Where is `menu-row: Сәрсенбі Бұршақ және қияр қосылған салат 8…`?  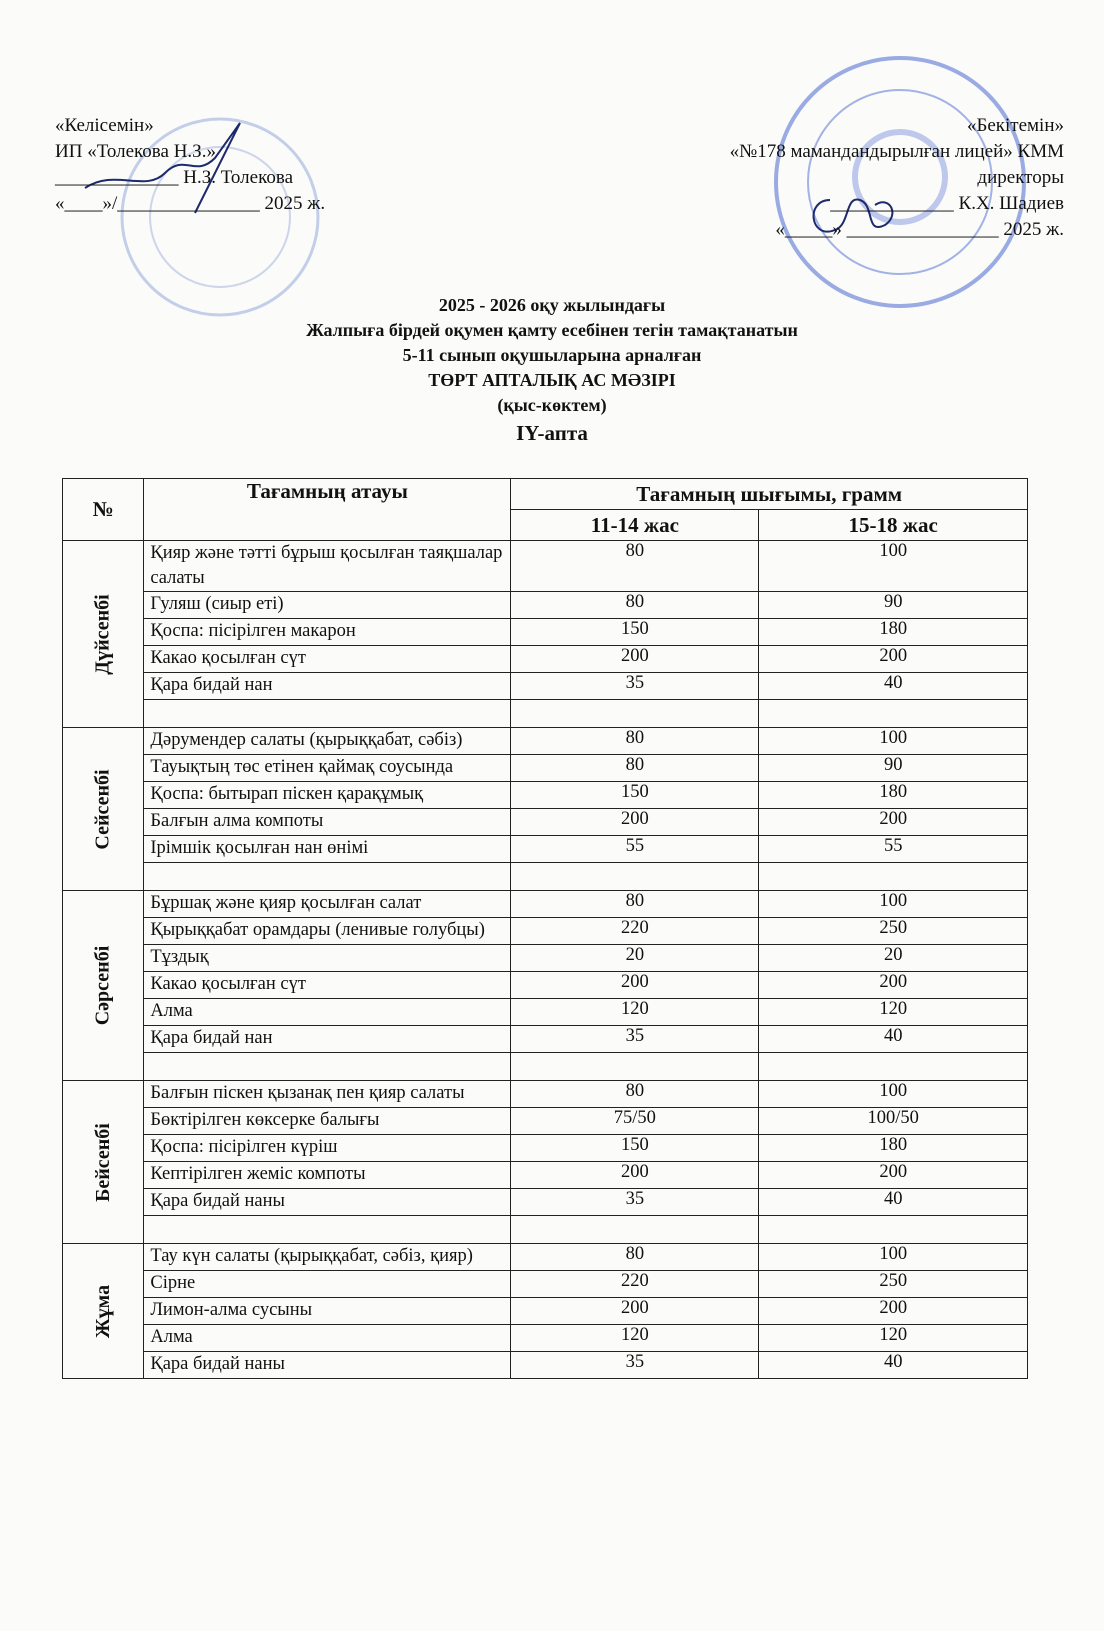
menu-row: Сәрсенбі Бұршақ және қияр қосылған салат 8… is located at coordinates (544, 985).